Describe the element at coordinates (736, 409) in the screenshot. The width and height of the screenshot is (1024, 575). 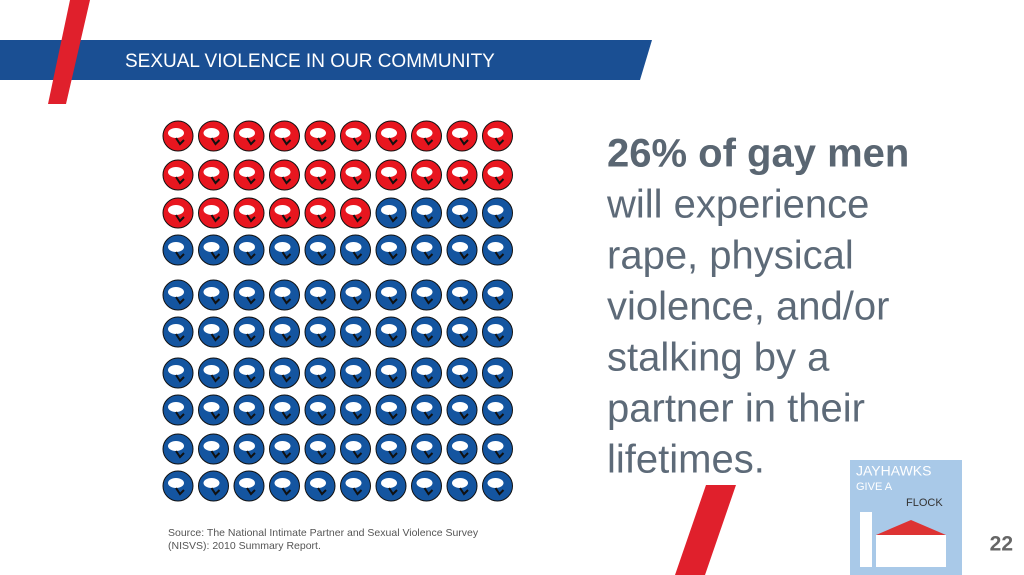
I see `statement-line: partner in their` at that location.